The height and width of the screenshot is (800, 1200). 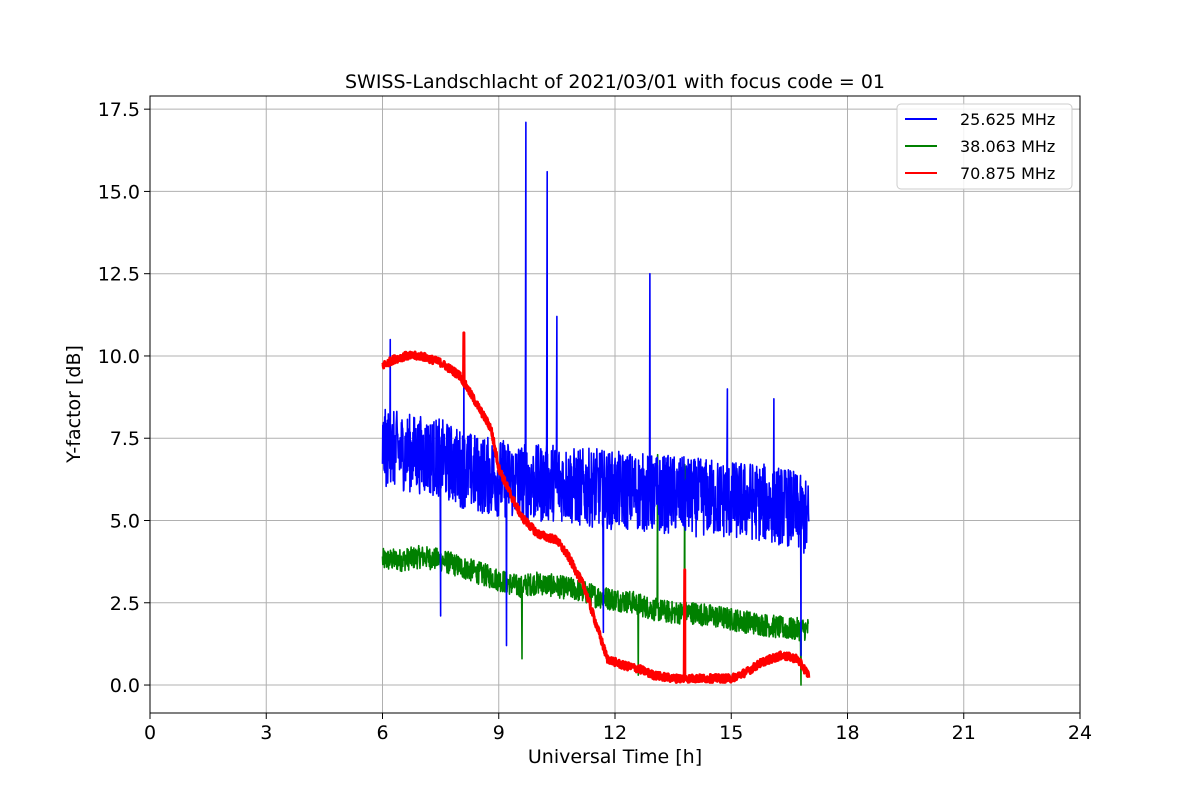 I want to click on y-axis-label: Y-factor [dB], so click(x=74, y=404).